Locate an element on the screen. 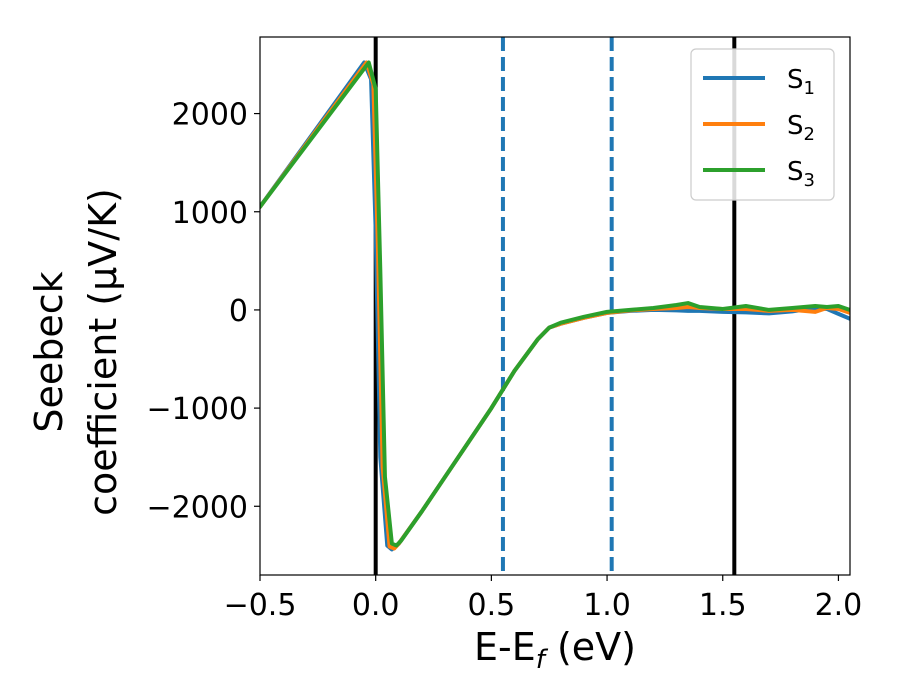 The height and width of the screenshot is (700, 900). legend-label-s2: S2 is located at coordinates (801, 128).